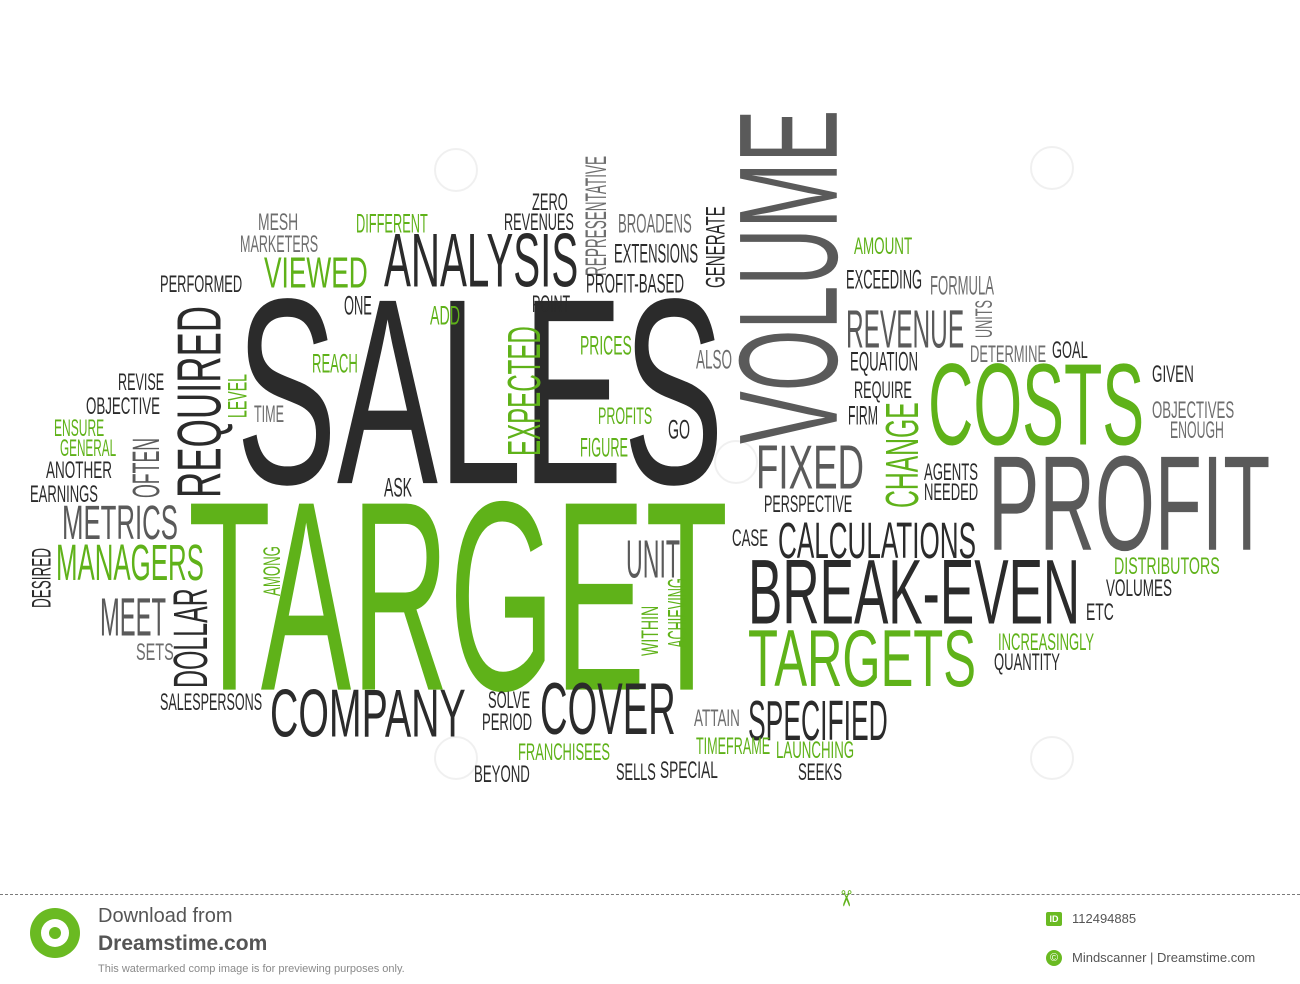 The width and height of the screenshot is (1300, 984). What do you see at coordinates (481, 261) in the screenshot?
I see `word-analysis: ANALYSIS` at bounding box center [481, 261].